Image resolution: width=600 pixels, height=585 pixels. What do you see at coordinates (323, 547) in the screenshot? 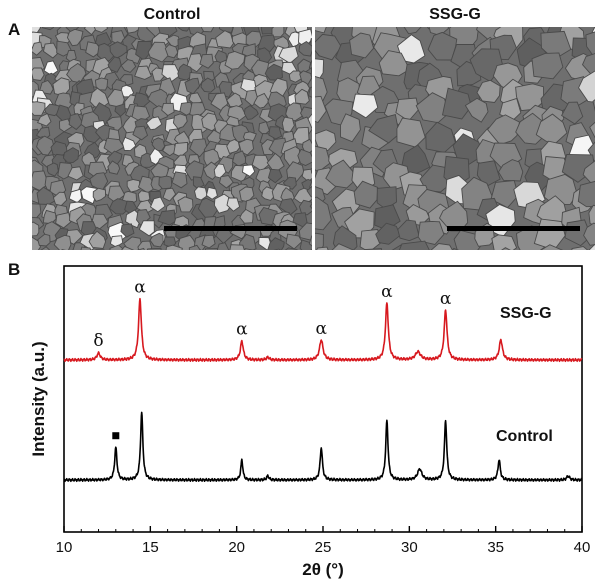
I see `x-tick-label: 25` at bounding box center [323, 547].